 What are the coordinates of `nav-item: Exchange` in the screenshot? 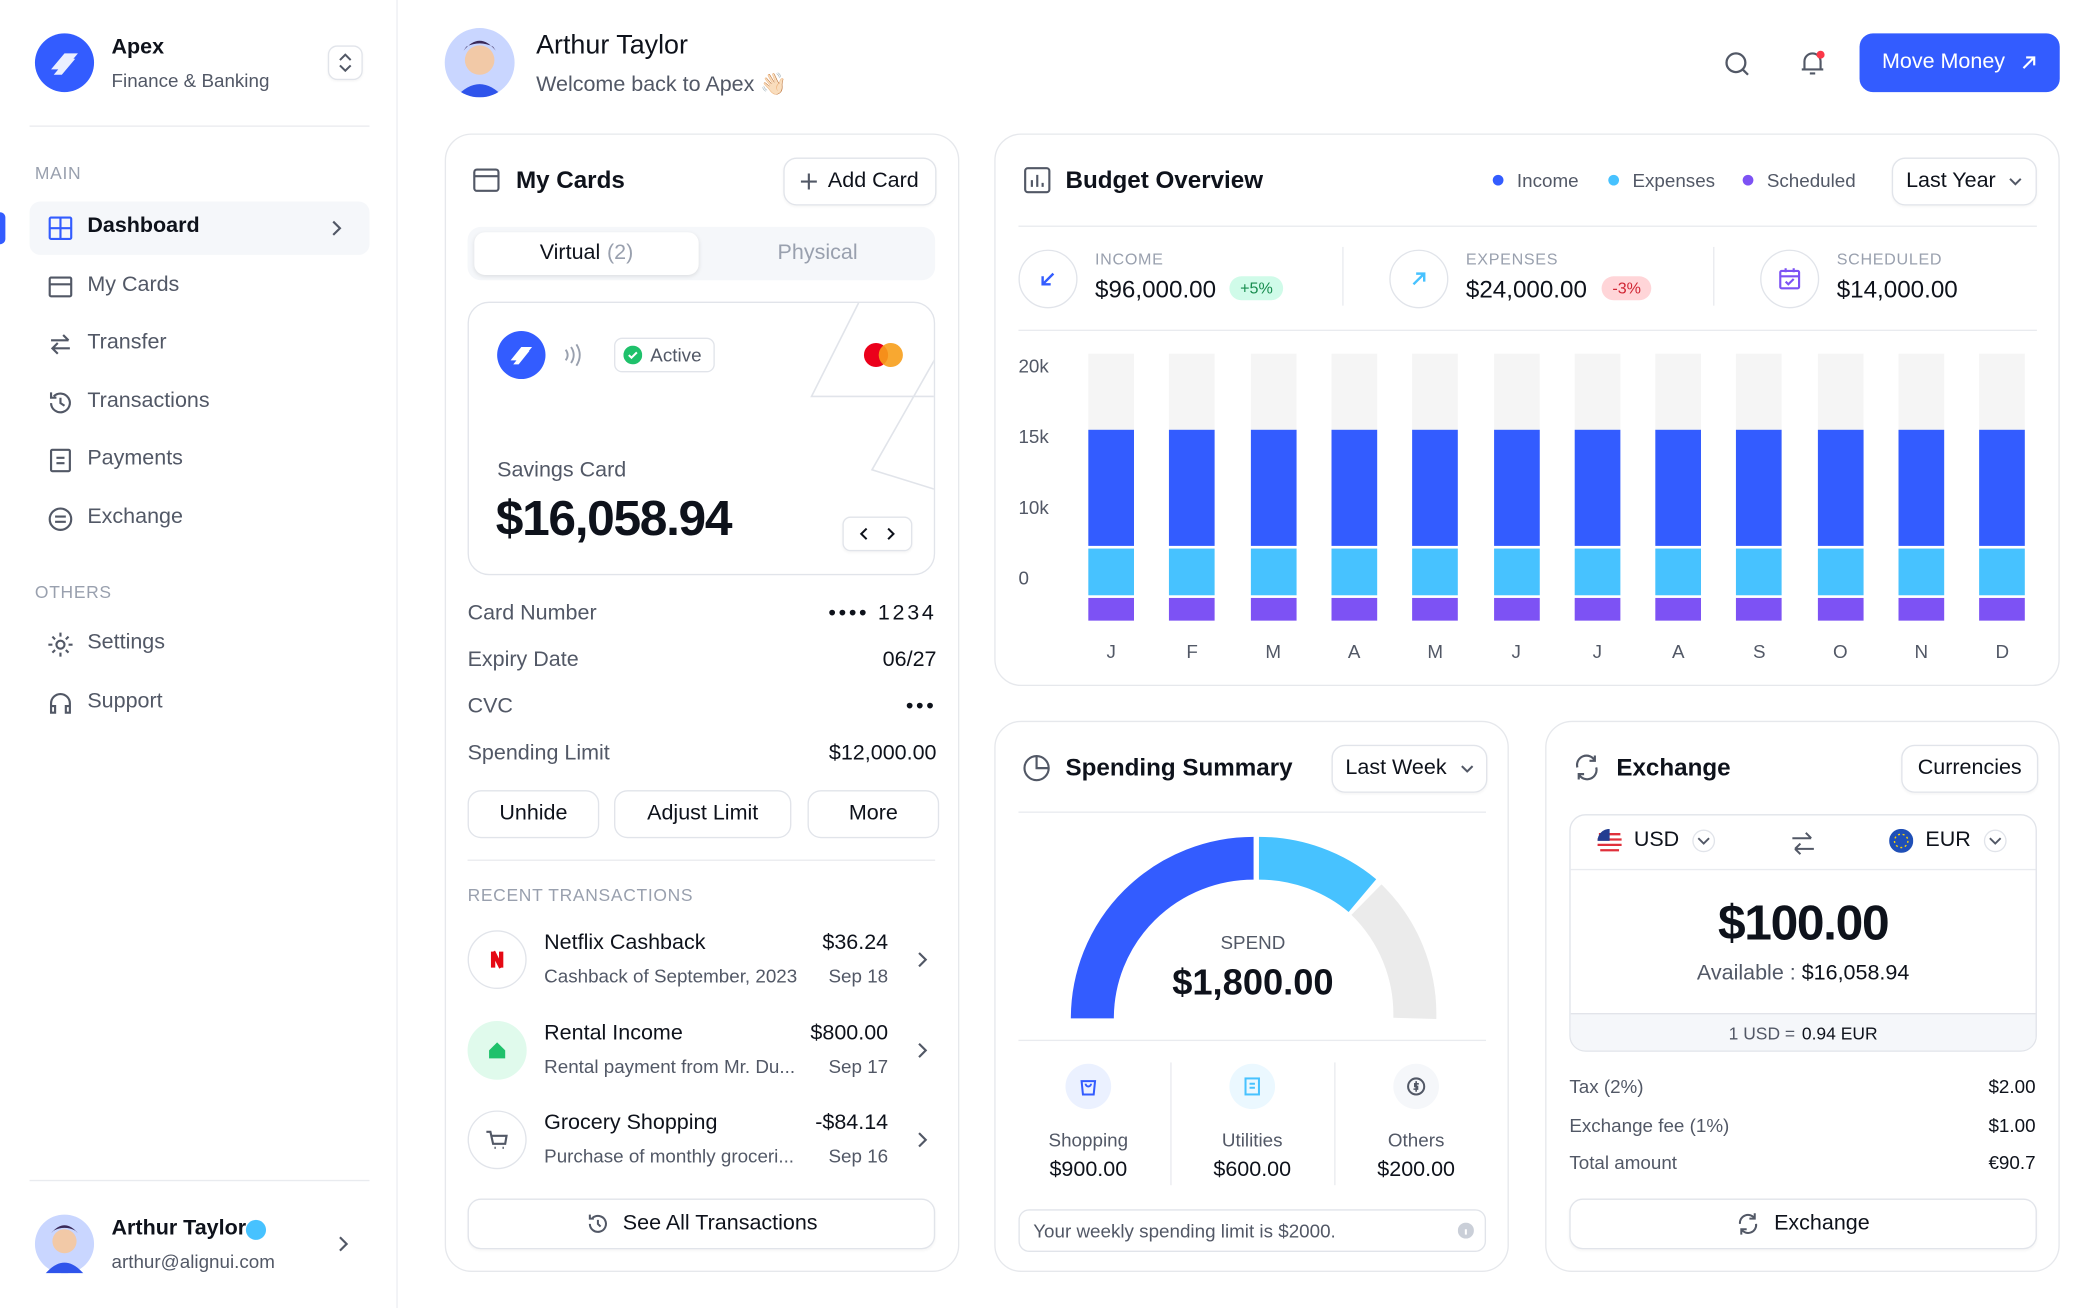 It's located at (135, 517).